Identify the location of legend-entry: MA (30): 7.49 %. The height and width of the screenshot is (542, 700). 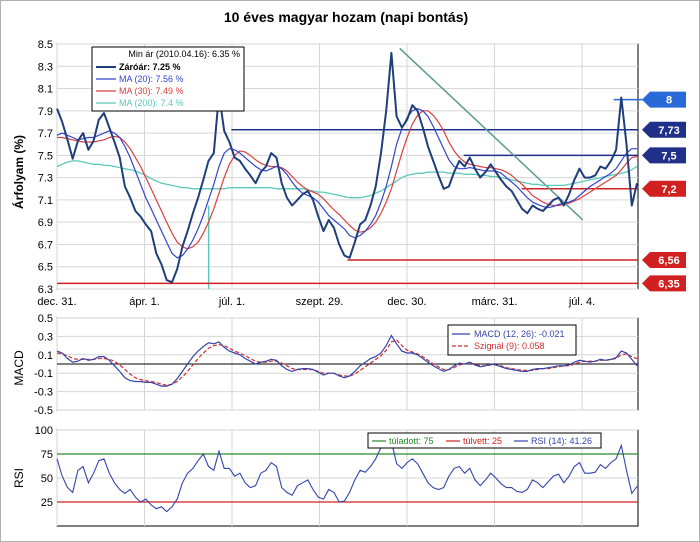
(151, 91).